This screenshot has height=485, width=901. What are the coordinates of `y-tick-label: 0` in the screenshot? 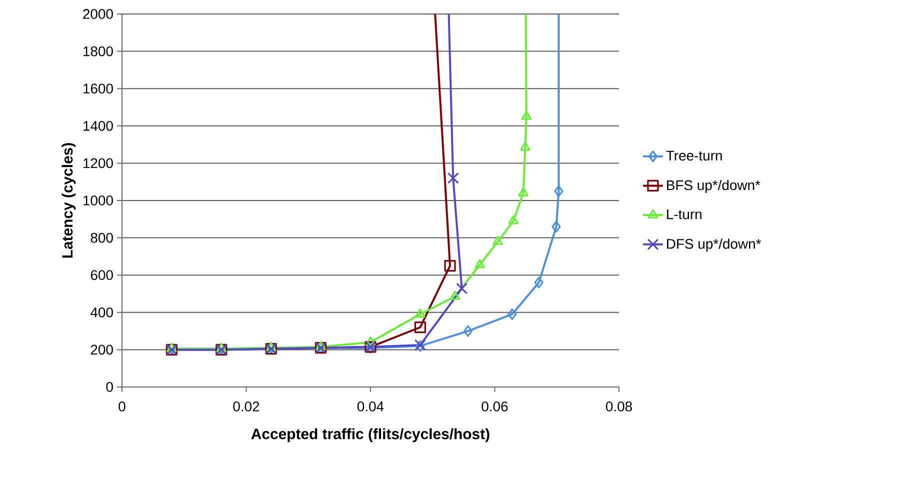 It's located at (109, 387).